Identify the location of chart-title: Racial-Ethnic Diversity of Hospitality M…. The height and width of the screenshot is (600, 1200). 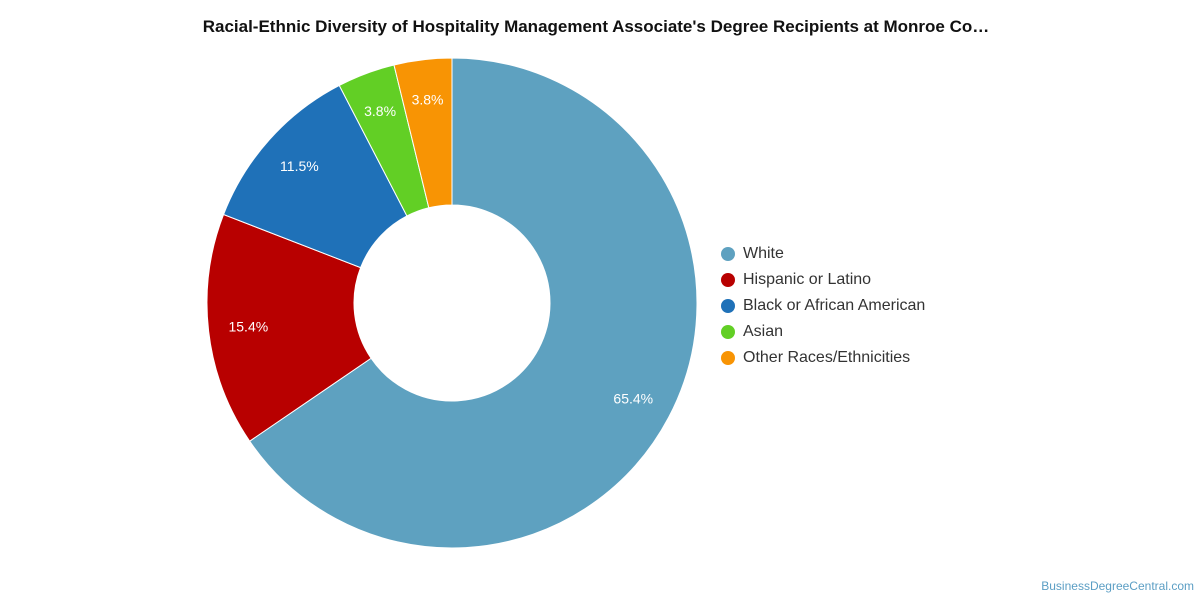
(596, 26).